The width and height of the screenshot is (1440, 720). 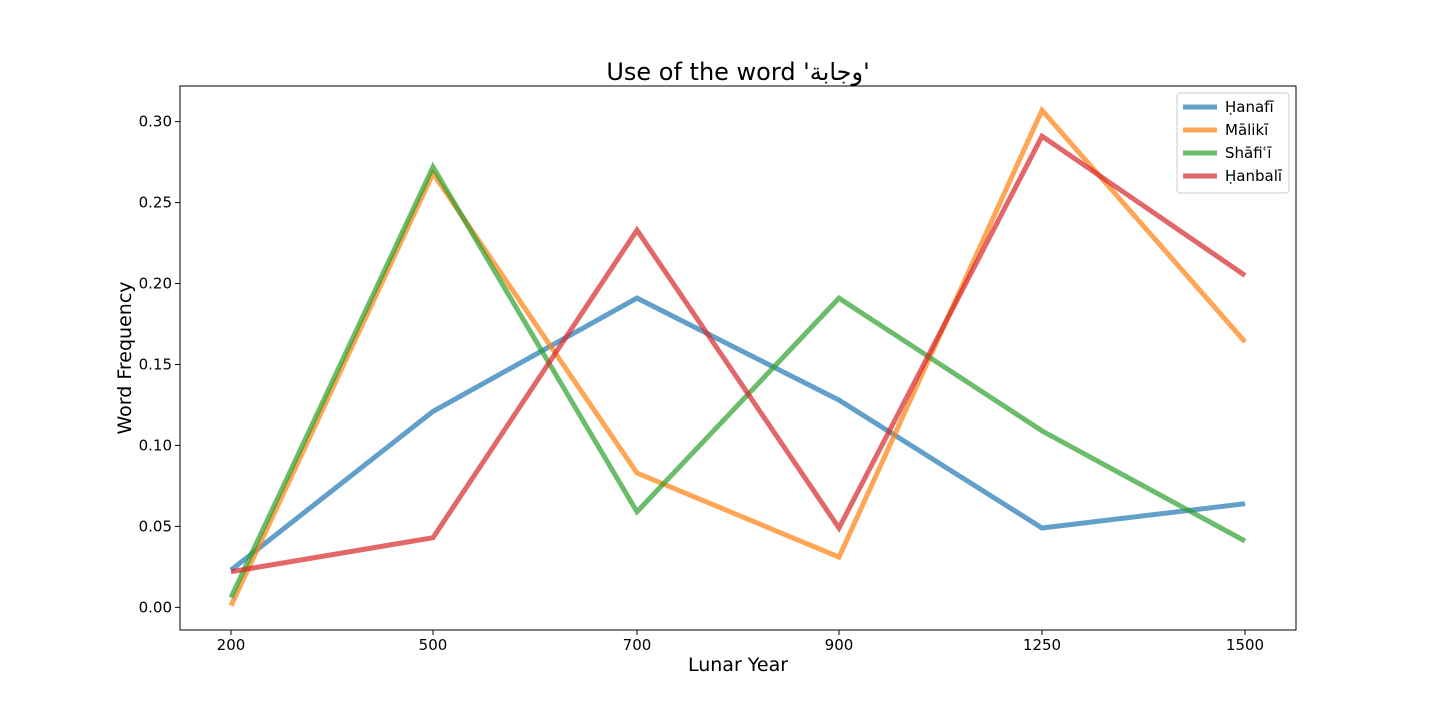 What do you see at coordinates (155, 607) in the screenshot?
I see `y-tick-label: 0.00` at bounding box center [155, 607].